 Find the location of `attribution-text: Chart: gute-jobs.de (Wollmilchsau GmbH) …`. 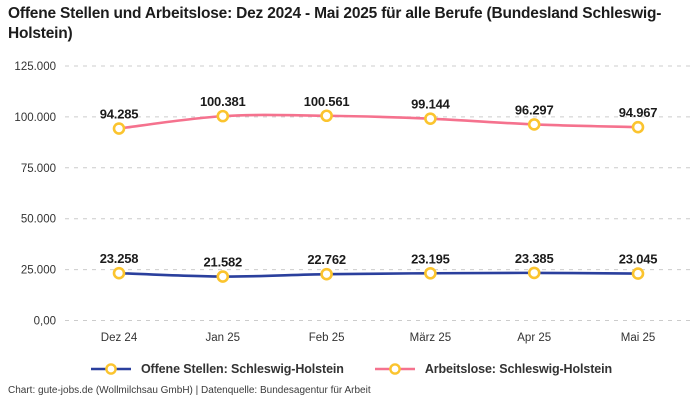

attribution-text: Chart: gute-jobs.de (Wollmilchsau GmbH) … is located at coordinates (189, 390).